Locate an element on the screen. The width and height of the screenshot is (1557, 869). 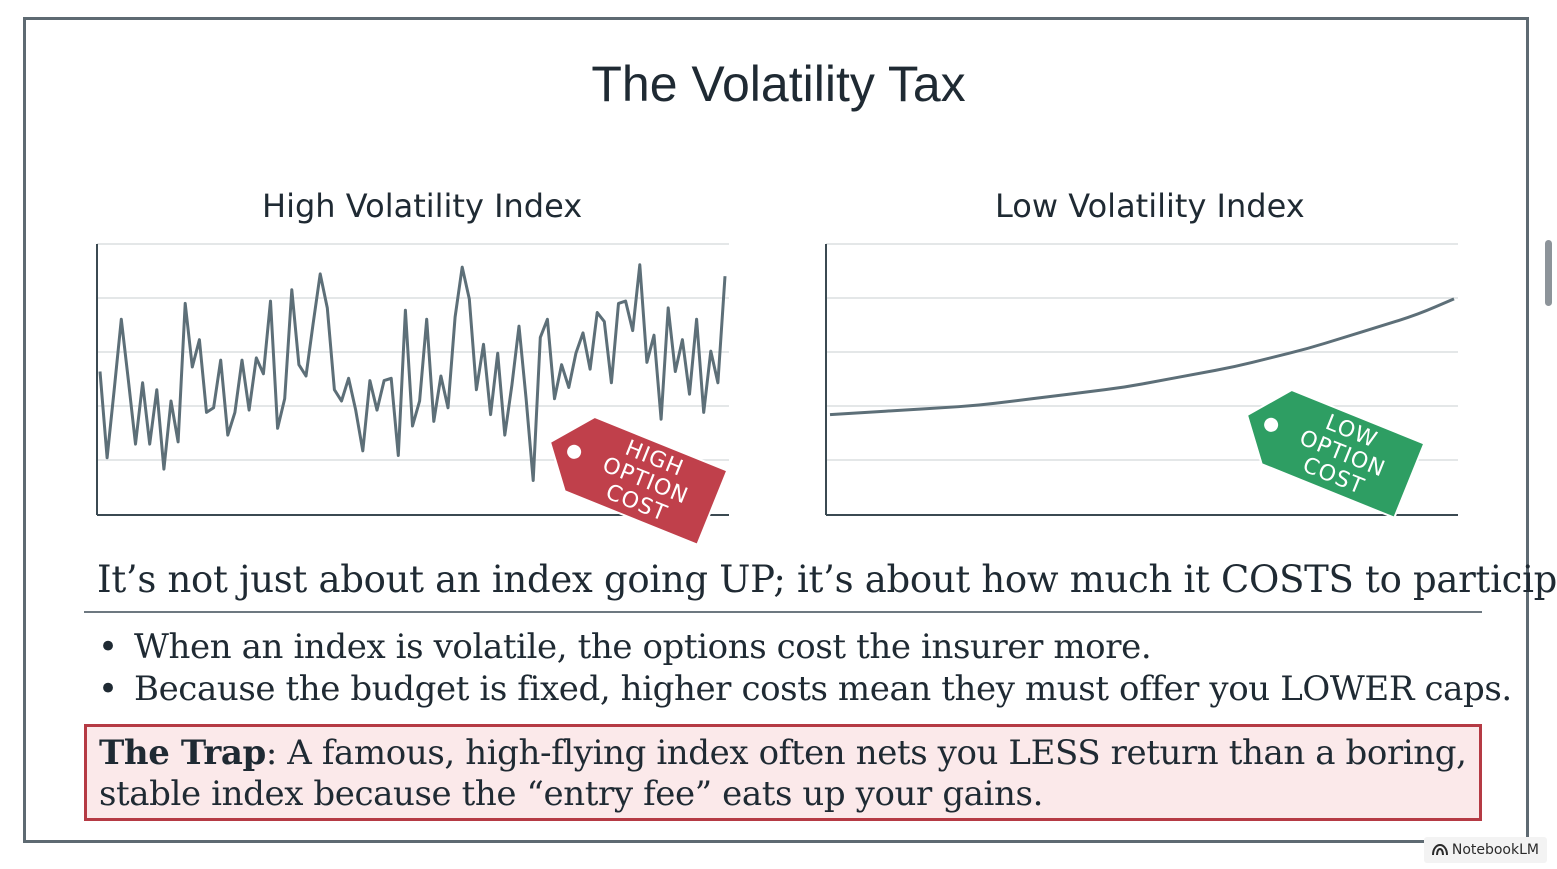
slide-title: The Volatility Tax is located at coordinates (778, 84).